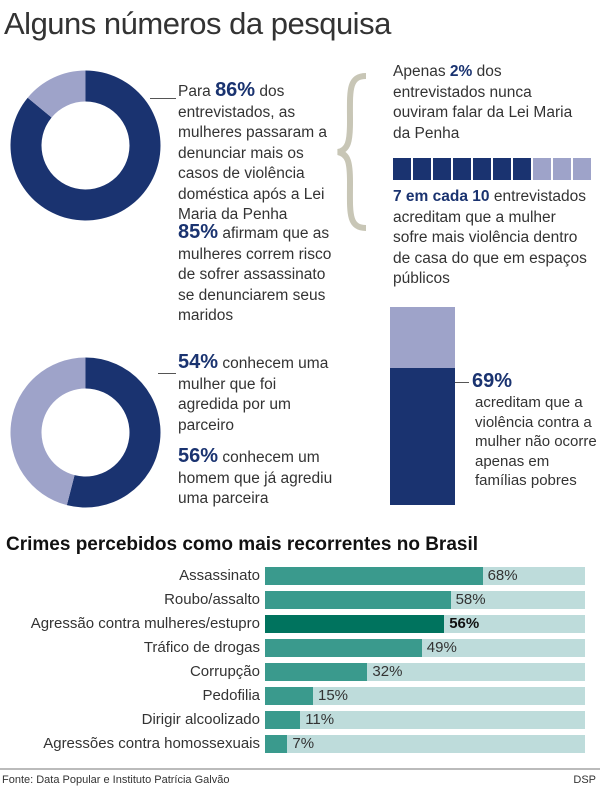 Image resolution: width=600 pixels, height=789 pixels. I want to click on credit: DSP, so click(584, 780).